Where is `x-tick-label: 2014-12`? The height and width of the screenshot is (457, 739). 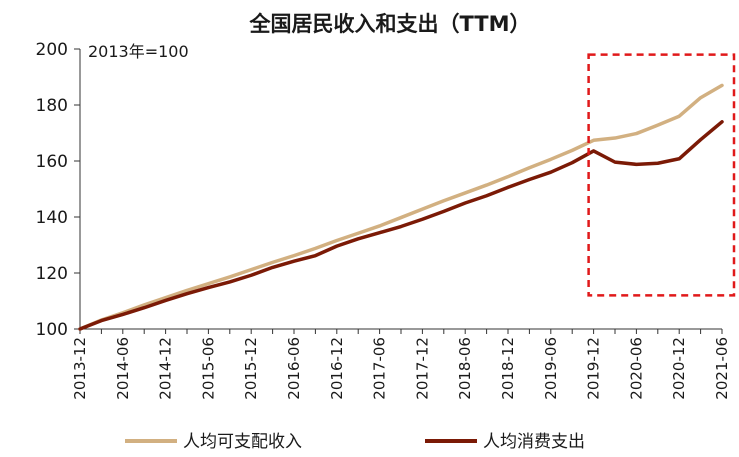
x-tick-label: 2014-12 is located at coordinates (166, 368).